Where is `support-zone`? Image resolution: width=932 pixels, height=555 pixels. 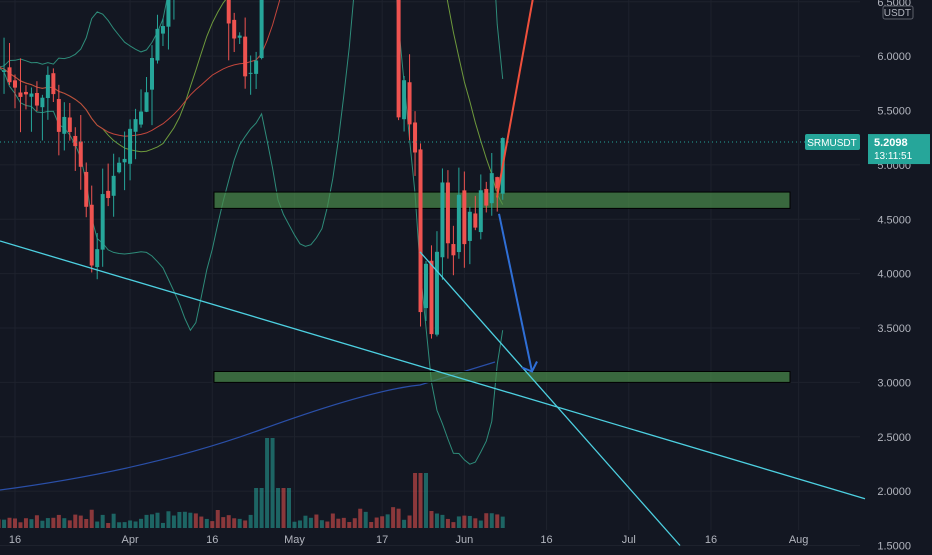
support-zone is located at coordinates (502, 377).